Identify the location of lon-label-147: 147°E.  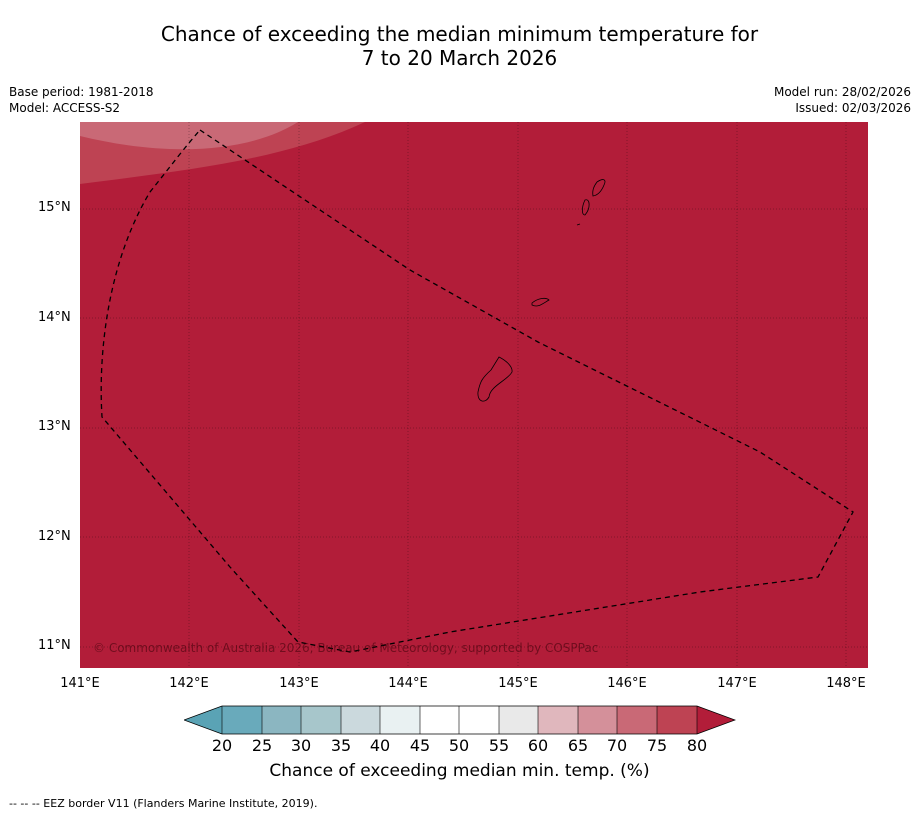
(737, 683).